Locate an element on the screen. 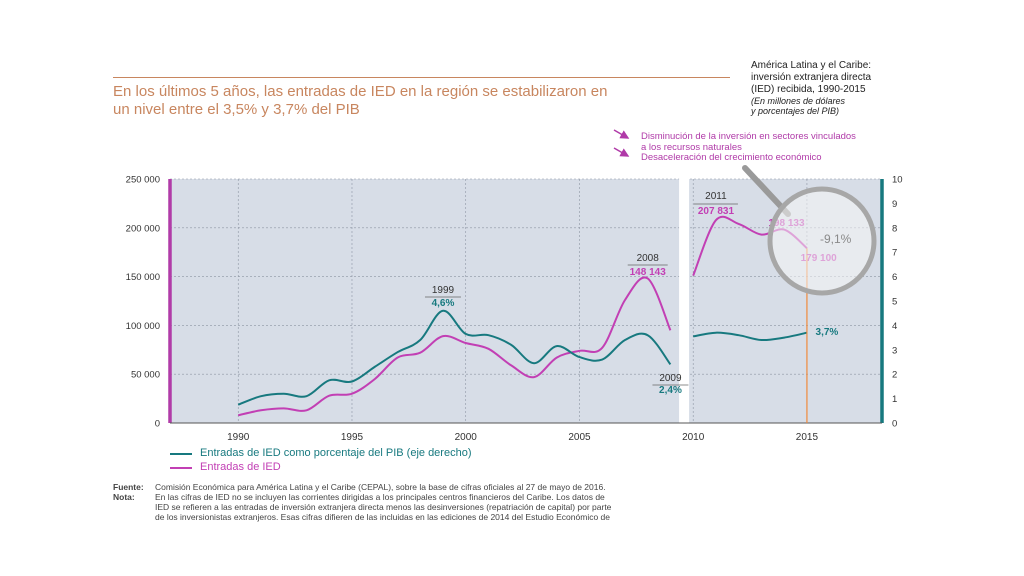 Image resolution: width=1024 pixels, height=576 pixels. x-tick-label: 1995 is located at coordinates (352, 437).